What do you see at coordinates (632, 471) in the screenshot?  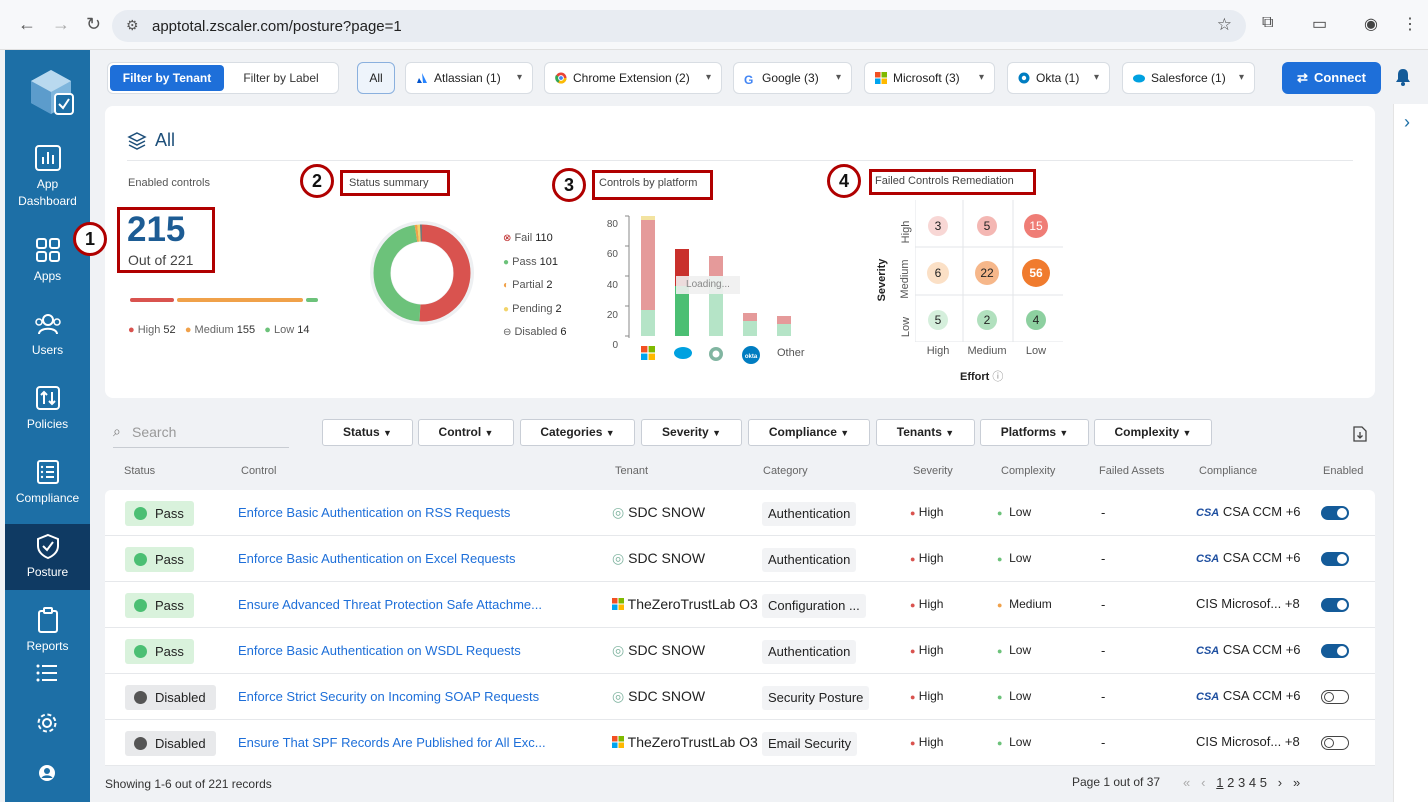 I see `col-header-tenant: Tenant` at bounding box center [632, 471].